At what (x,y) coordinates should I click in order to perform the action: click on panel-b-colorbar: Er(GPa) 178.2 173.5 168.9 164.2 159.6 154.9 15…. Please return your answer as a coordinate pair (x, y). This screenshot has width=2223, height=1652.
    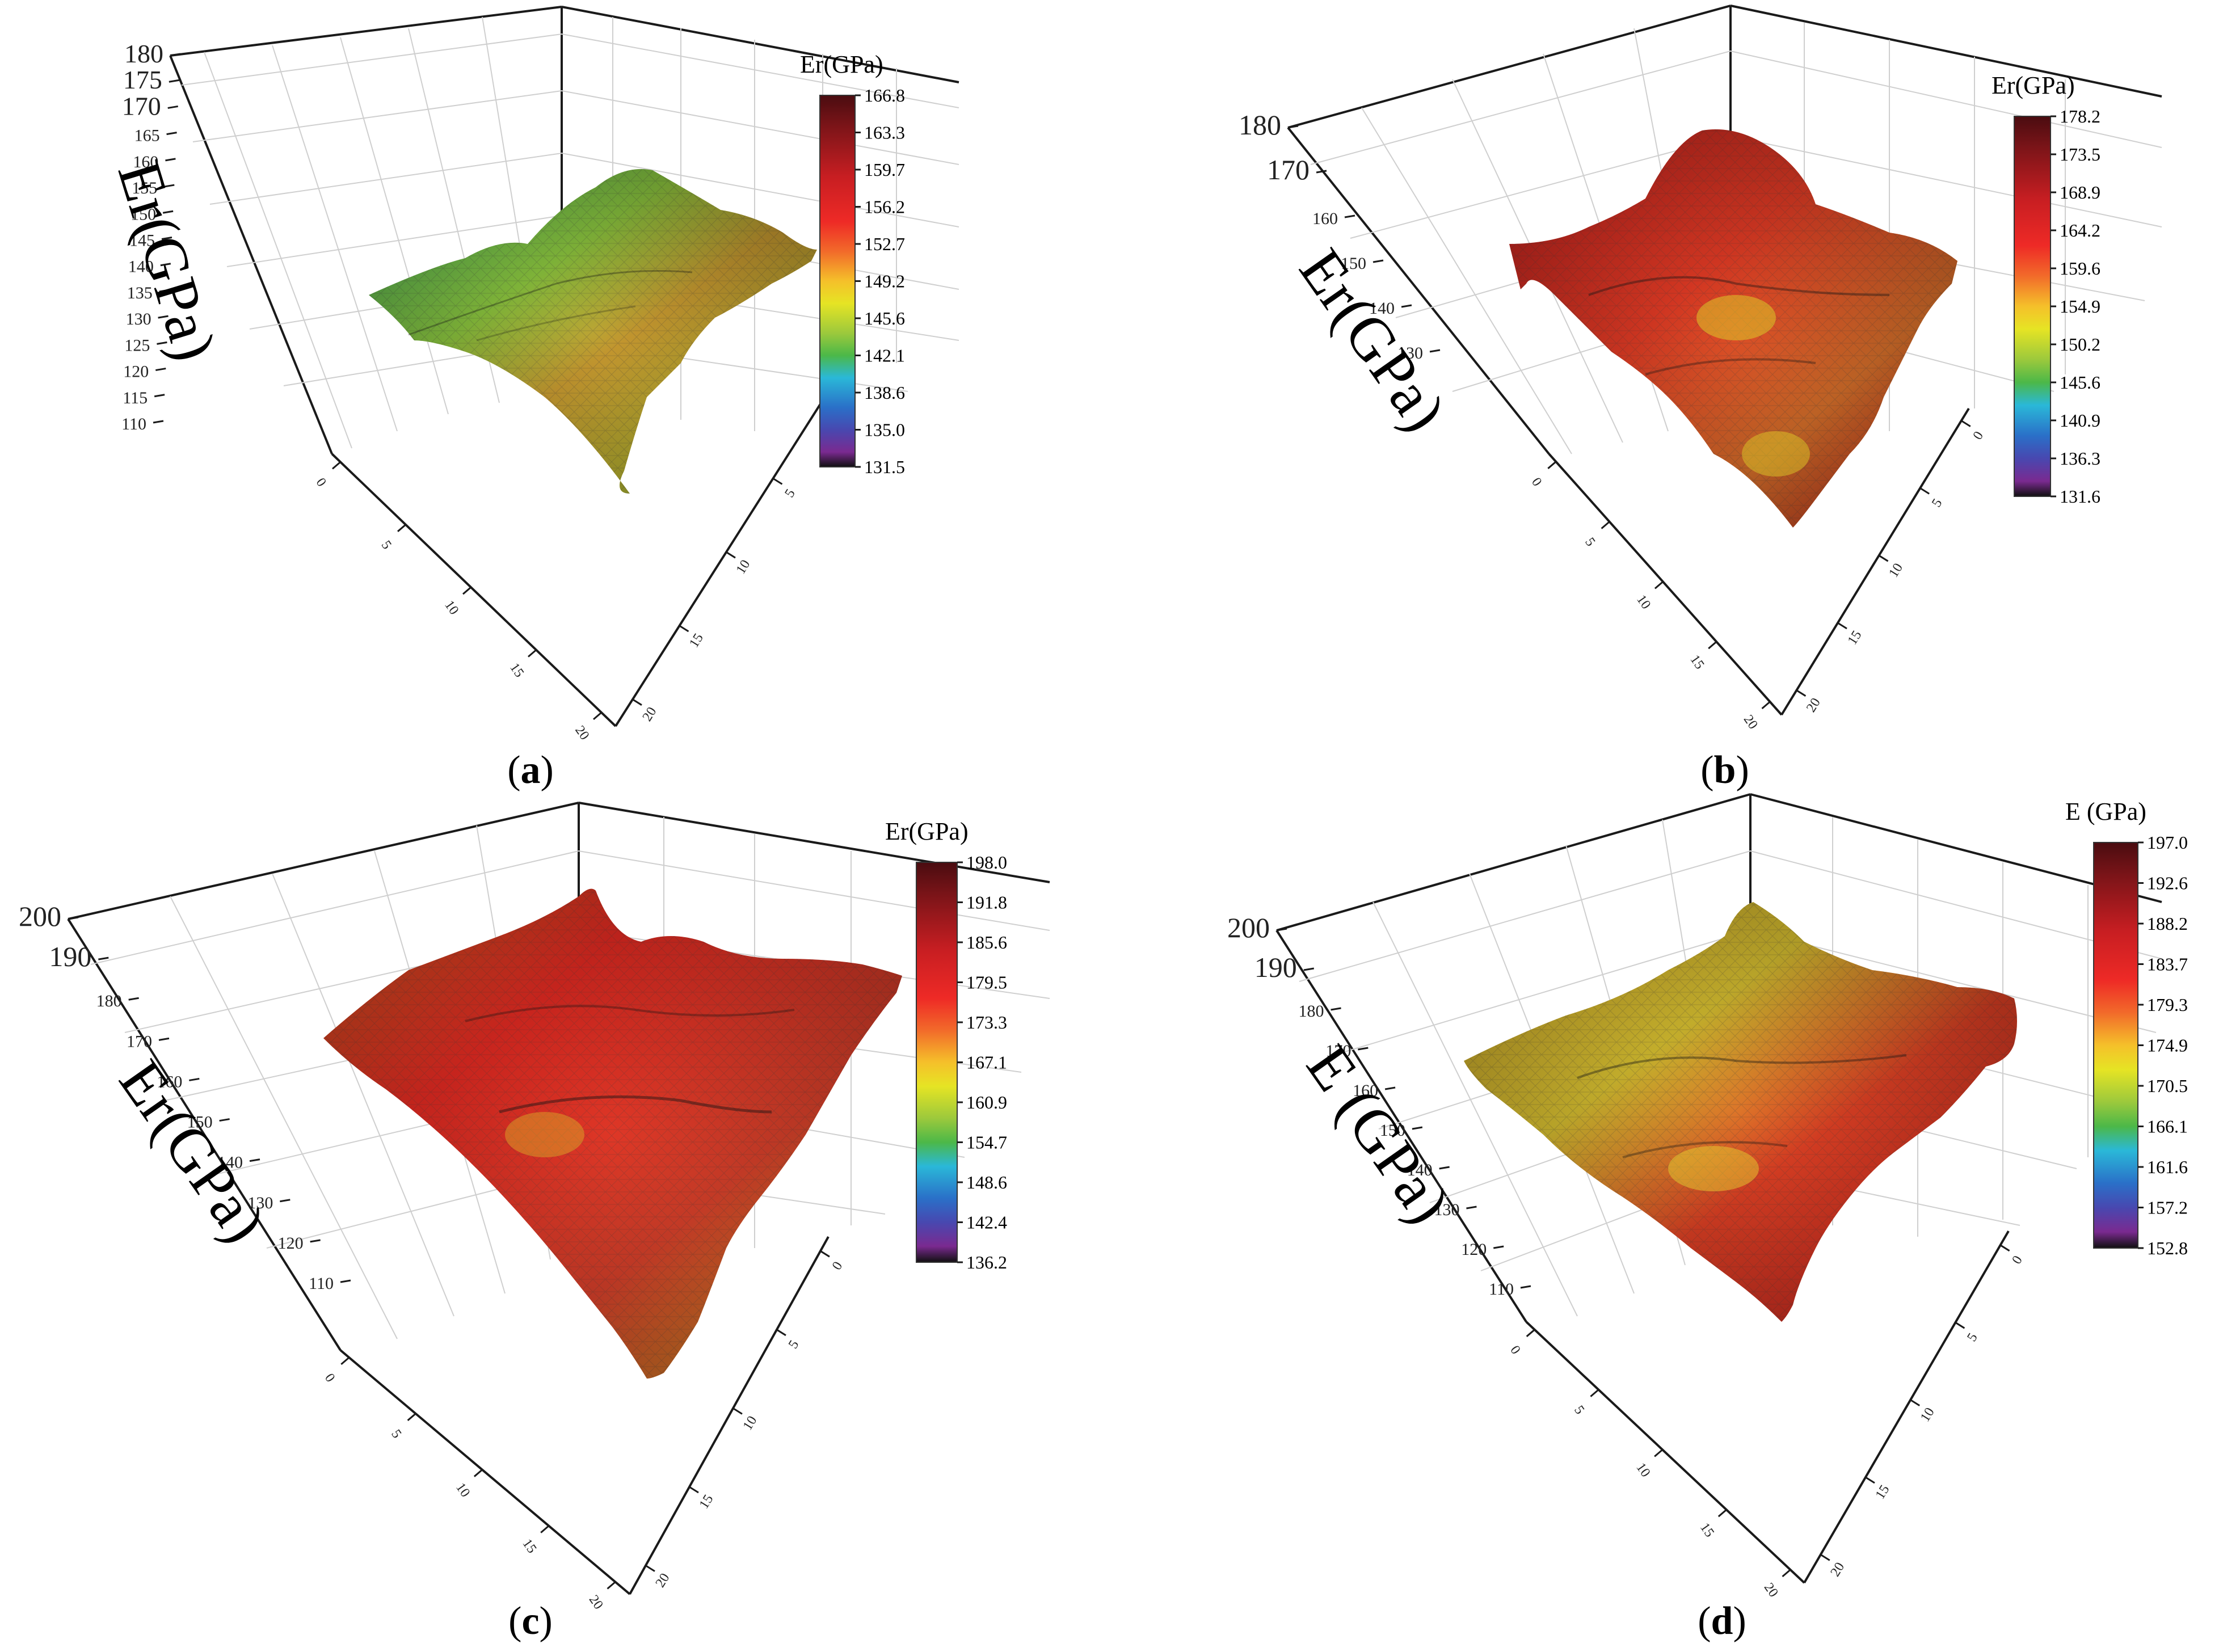
    Looking at the image, I should click on (2046, 289).